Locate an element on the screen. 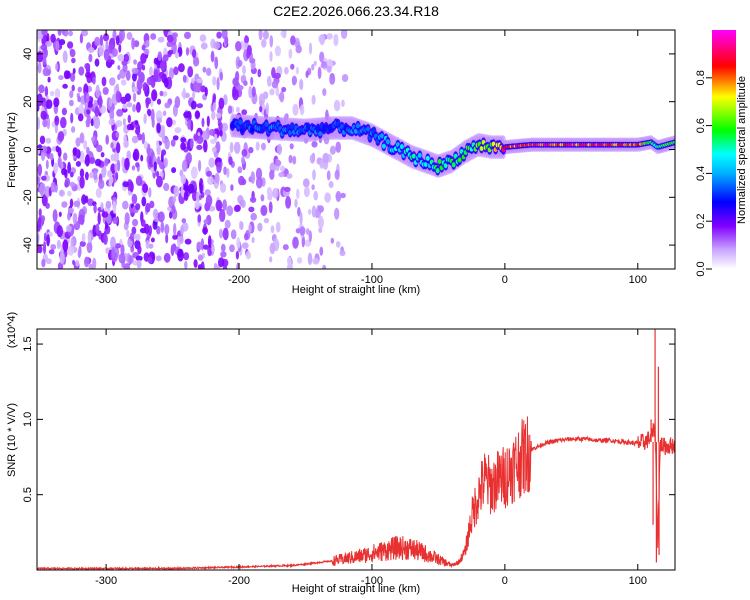 This screenshot has width=750, height=600. x-tick-label: -300 is located at coordinates (106, 280).